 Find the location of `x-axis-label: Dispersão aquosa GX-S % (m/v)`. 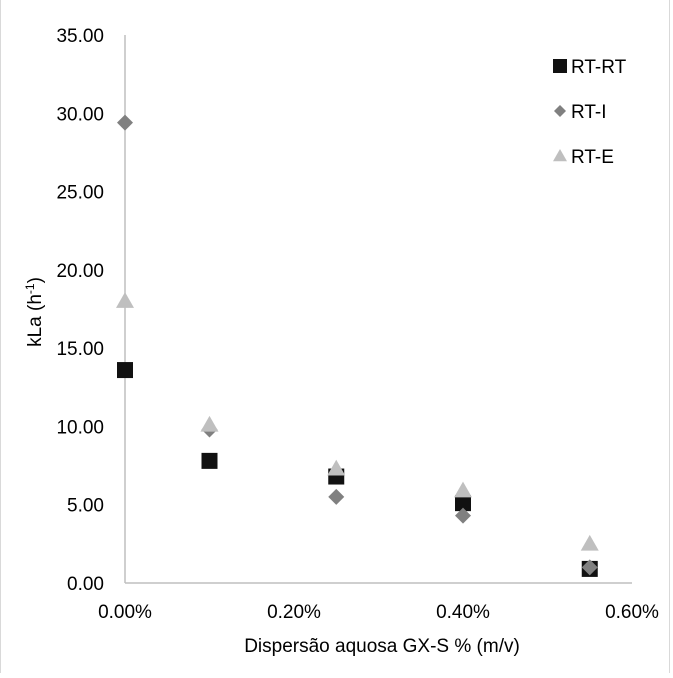

x-axis-label: Dispersão aquosa GX-S % (m/v) is located at coordinates (382, 646).